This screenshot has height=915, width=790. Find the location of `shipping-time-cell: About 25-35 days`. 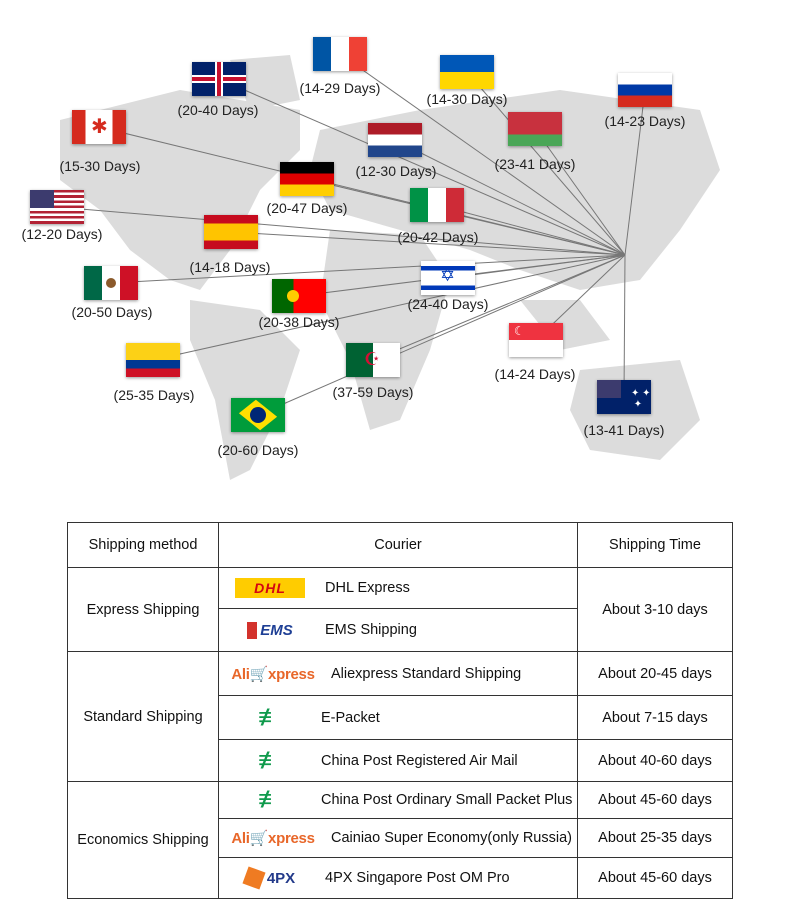

shipping-time-cell: About 25-35 days is located at coordinates (655, 838).